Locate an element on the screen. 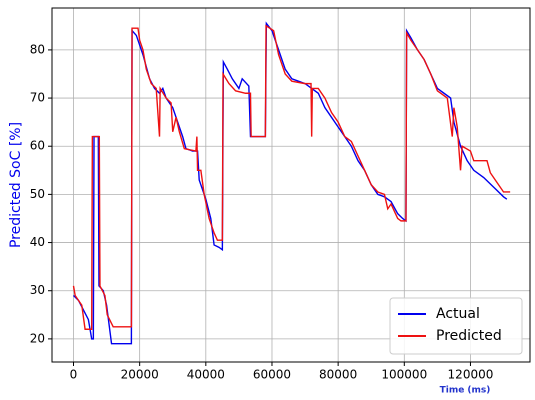 This screenshot has width=535, height=400. legend-label: Actual is located at coordinates (458, 314).